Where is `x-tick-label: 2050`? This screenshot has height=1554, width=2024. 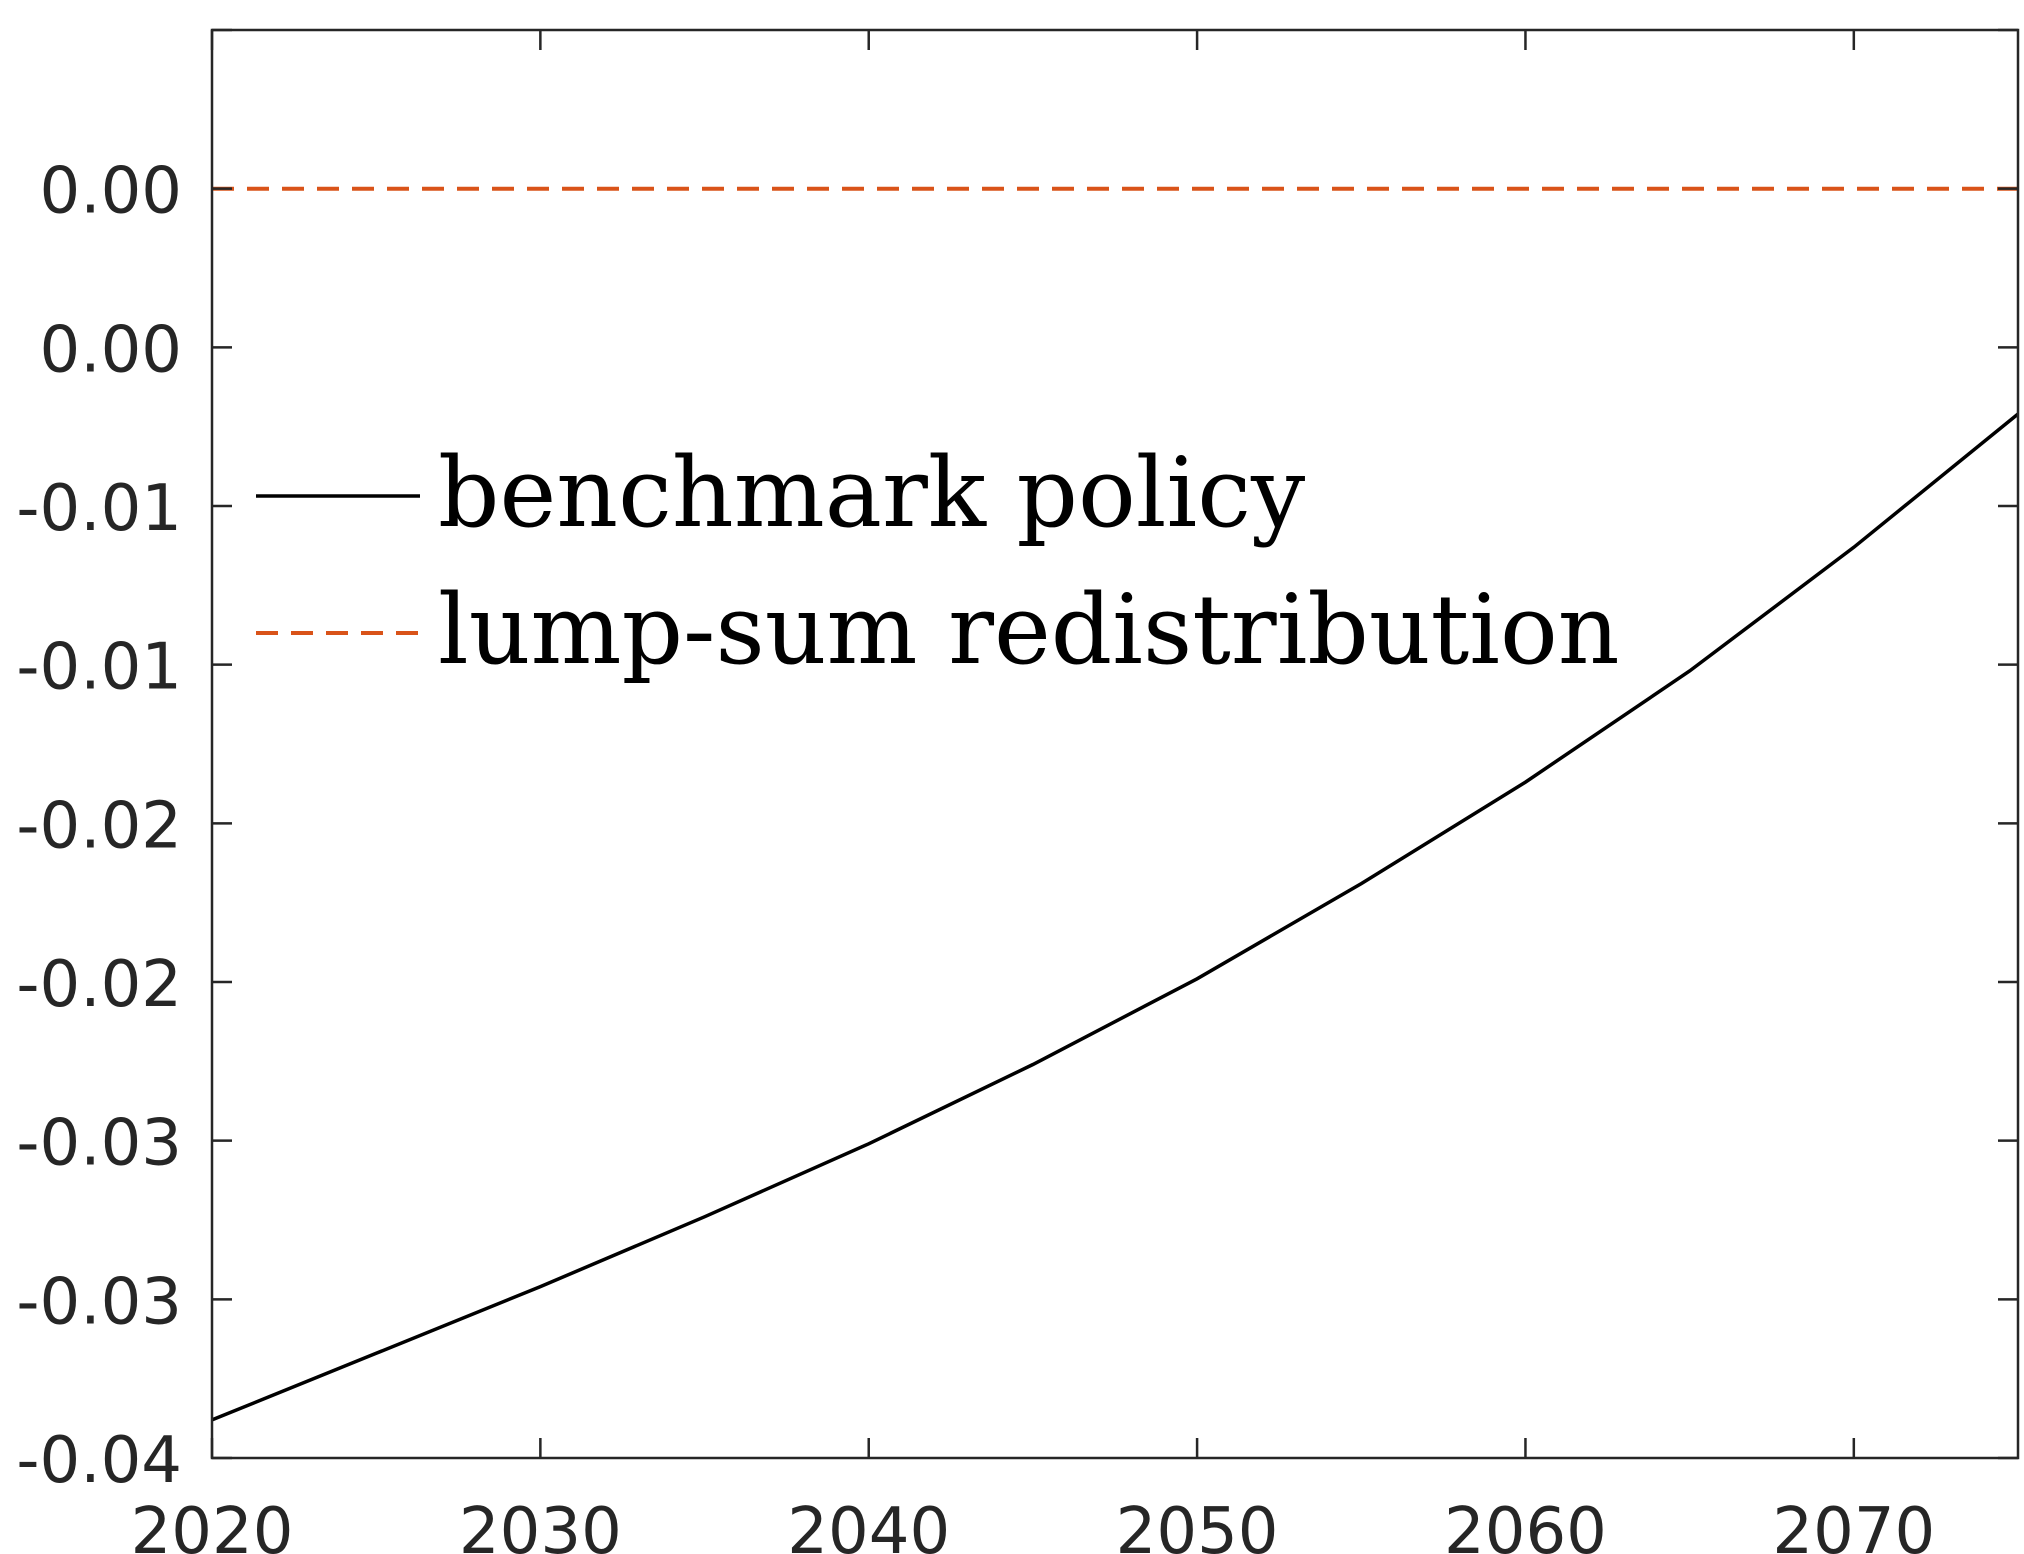
x-tick-label: 2050 is located at coordinates (1197, 1524).